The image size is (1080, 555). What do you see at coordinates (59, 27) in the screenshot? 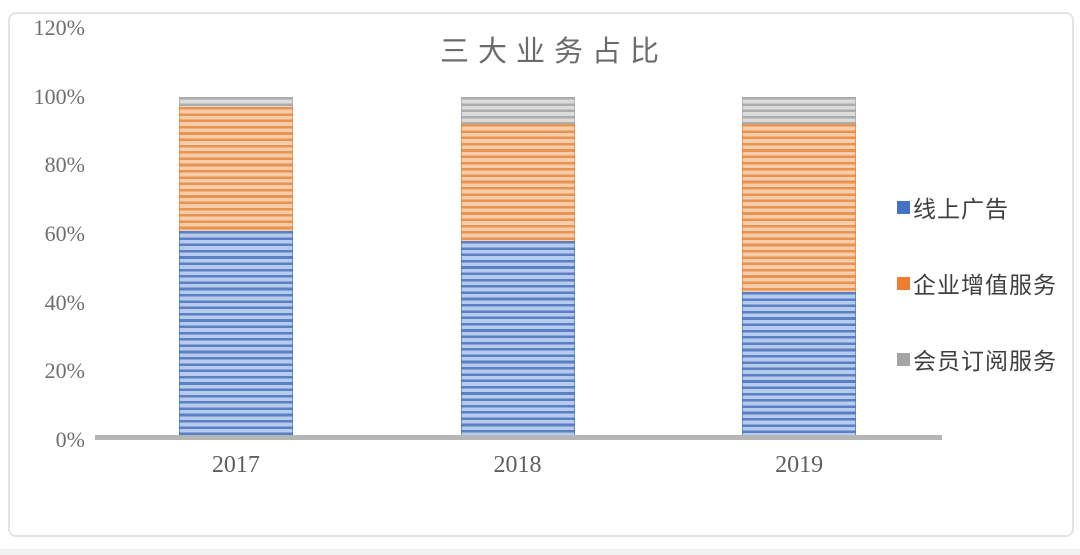
I see `y-axis-tick-120: 120%` at bounding box center [59, 27].